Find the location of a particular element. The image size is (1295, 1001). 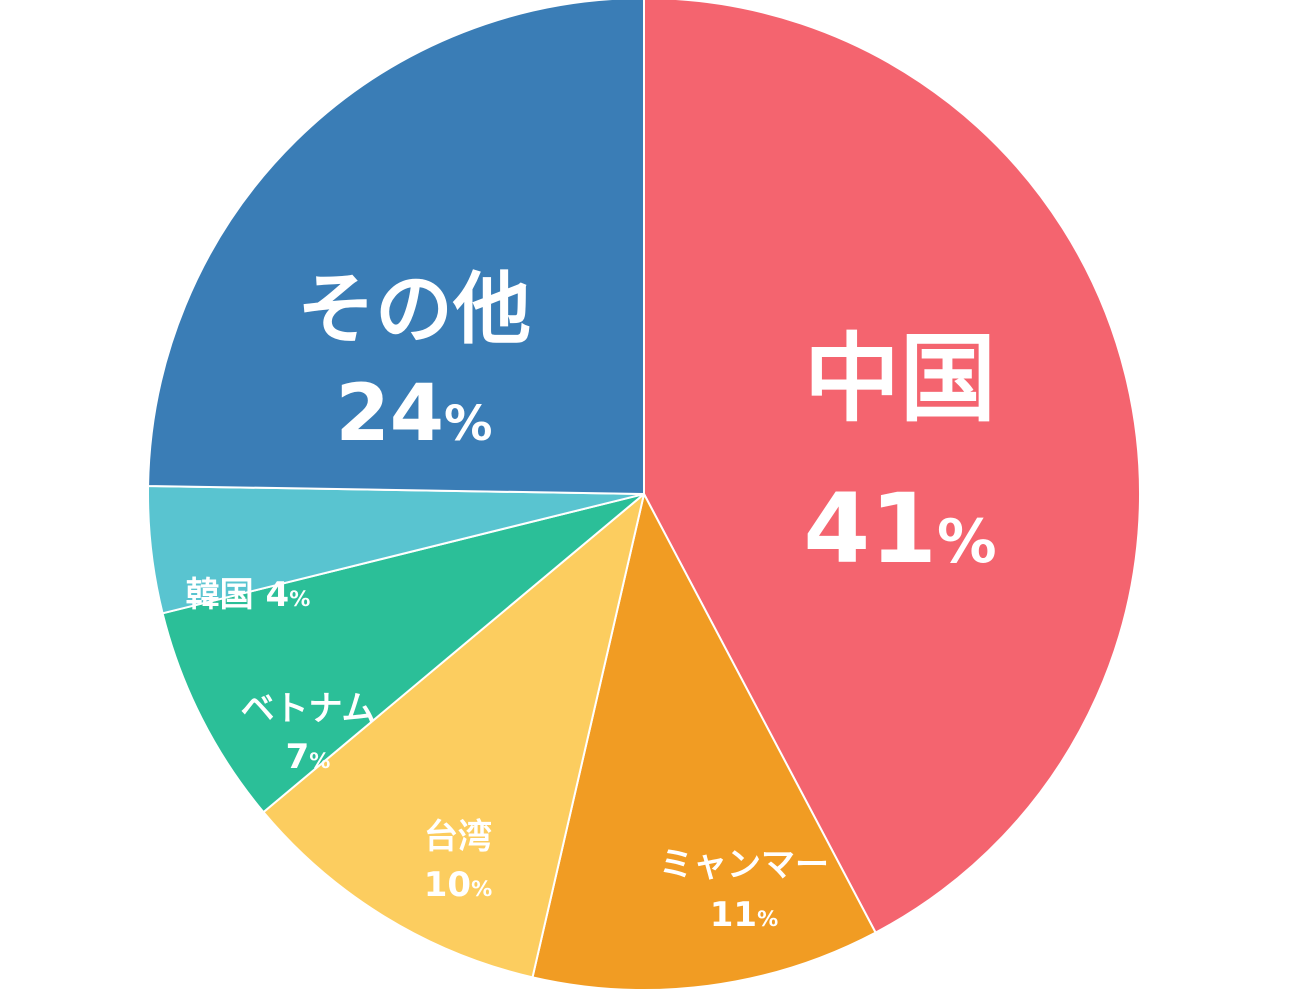

slice-label-value: 41% is located at coordinates (899, 529).